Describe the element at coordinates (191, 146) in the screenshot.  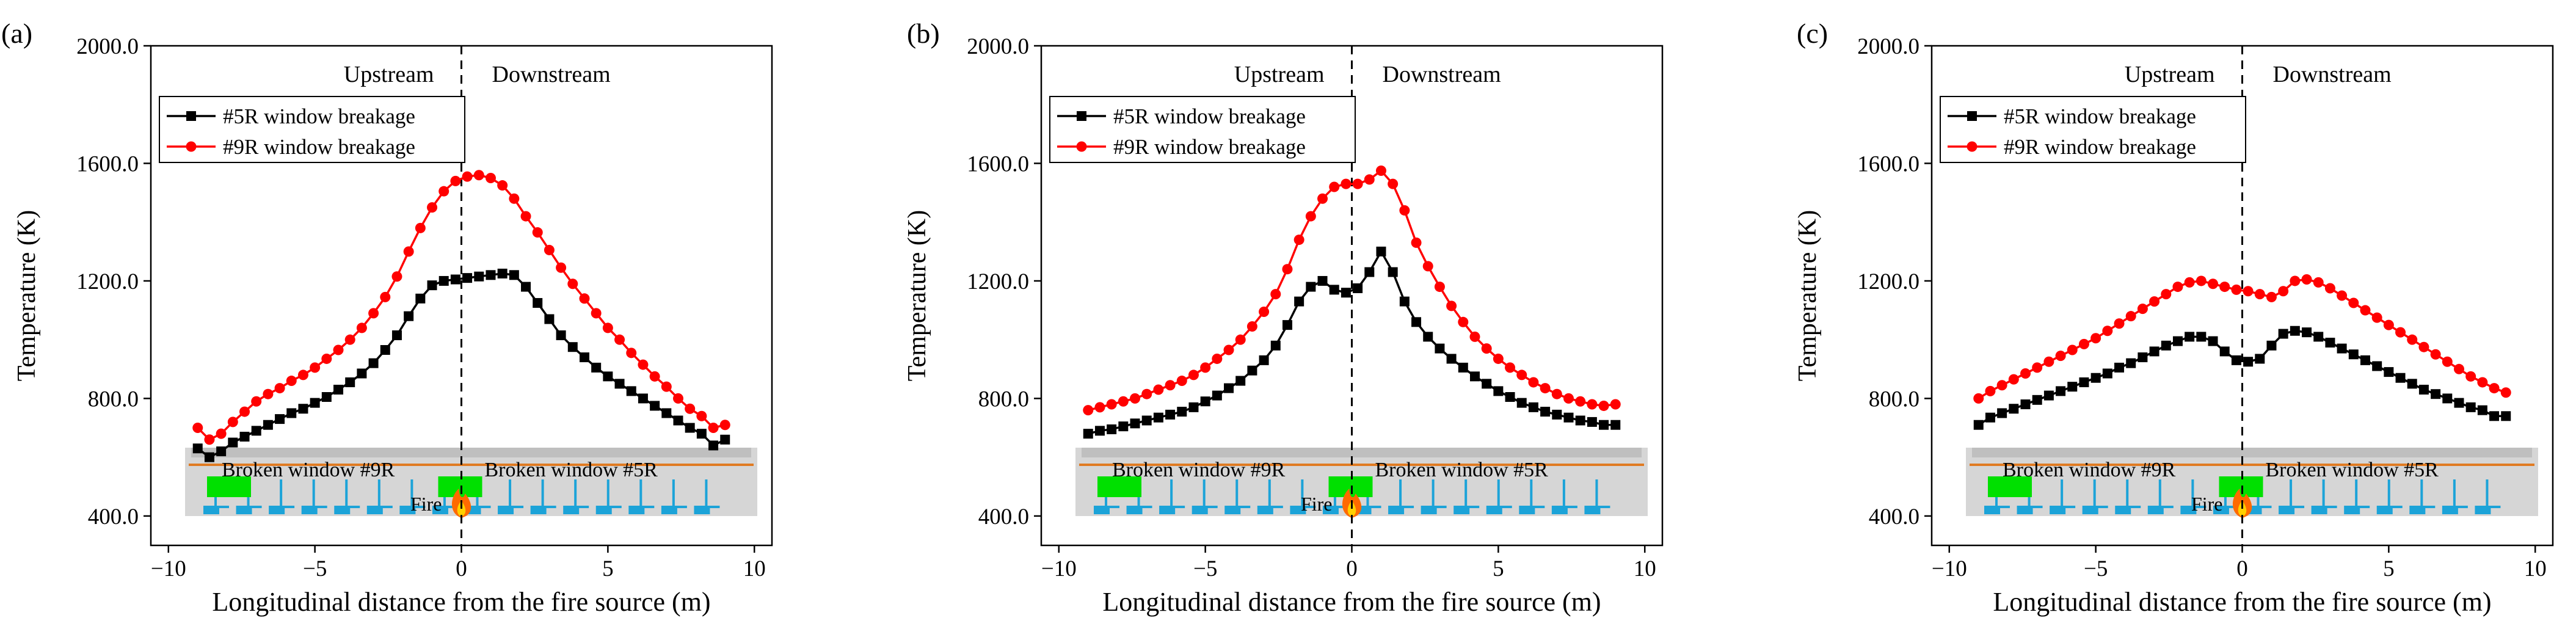
I see `legend-marker` at that location.